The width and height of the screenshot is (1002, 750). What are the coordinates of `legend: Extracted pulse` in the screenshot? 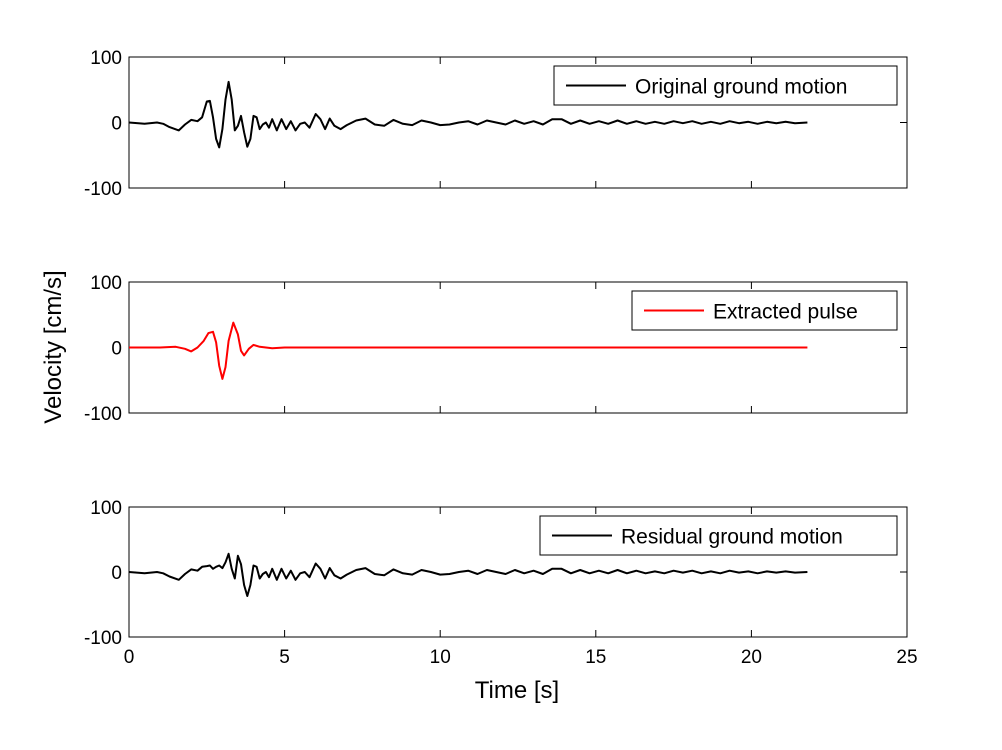 It's located at (764, 310).